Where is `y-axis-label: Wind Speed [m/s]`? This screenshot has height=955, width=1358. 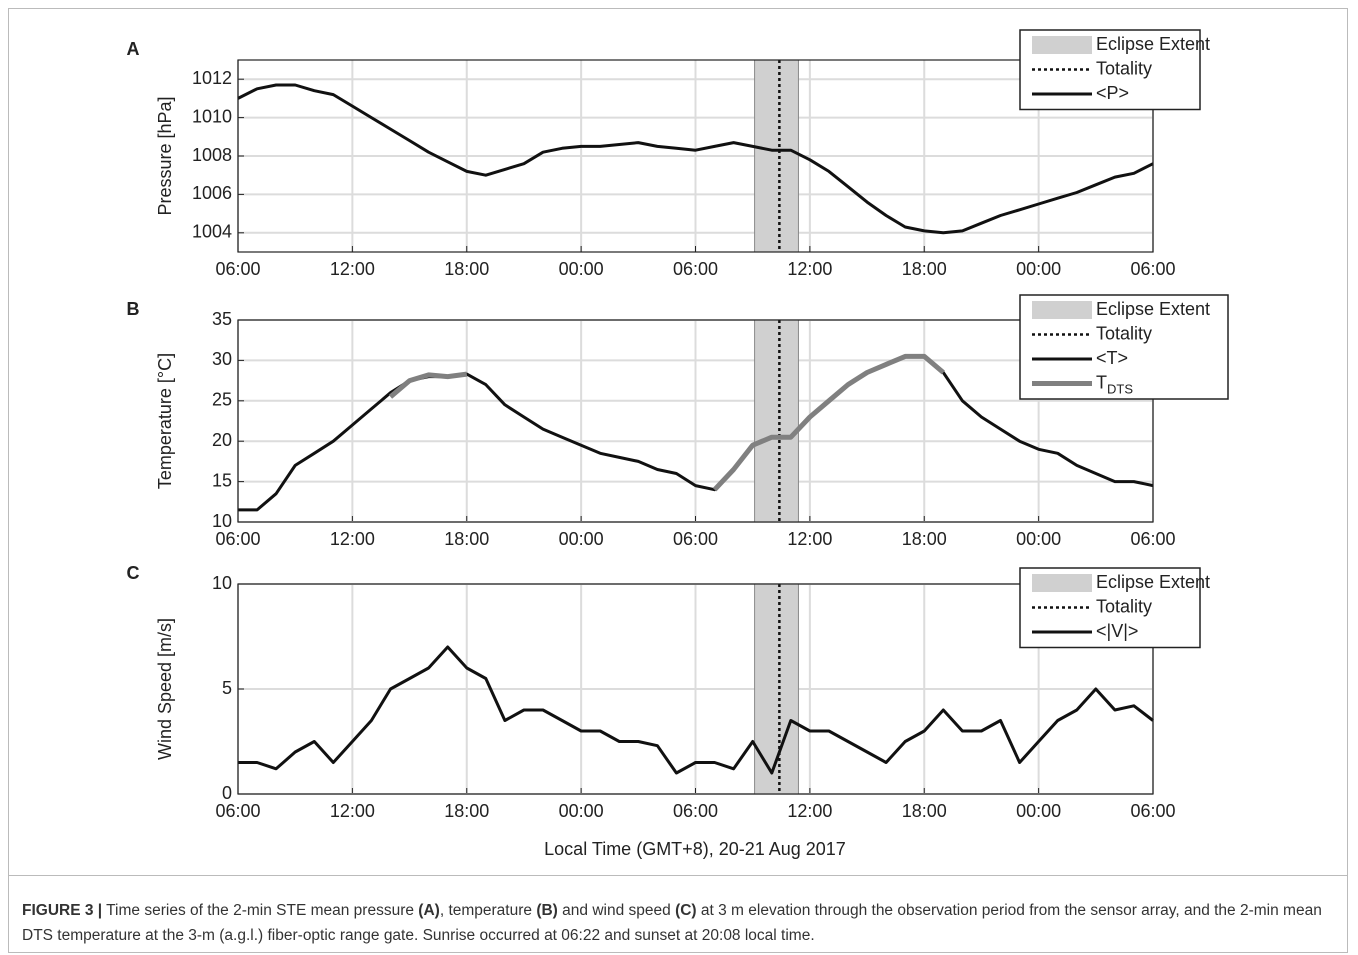
y-axis-label: Wind Speed [m/s] is located at coordinates (165, 689).